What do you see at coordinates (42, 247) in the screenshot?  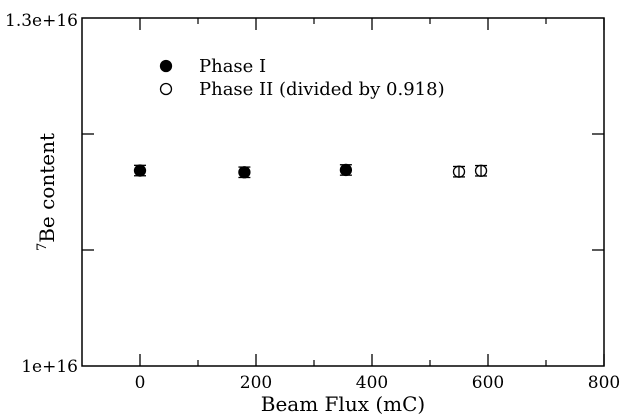 I see `y-axis-title-superscript: 7` at bounding box center [42, 247].